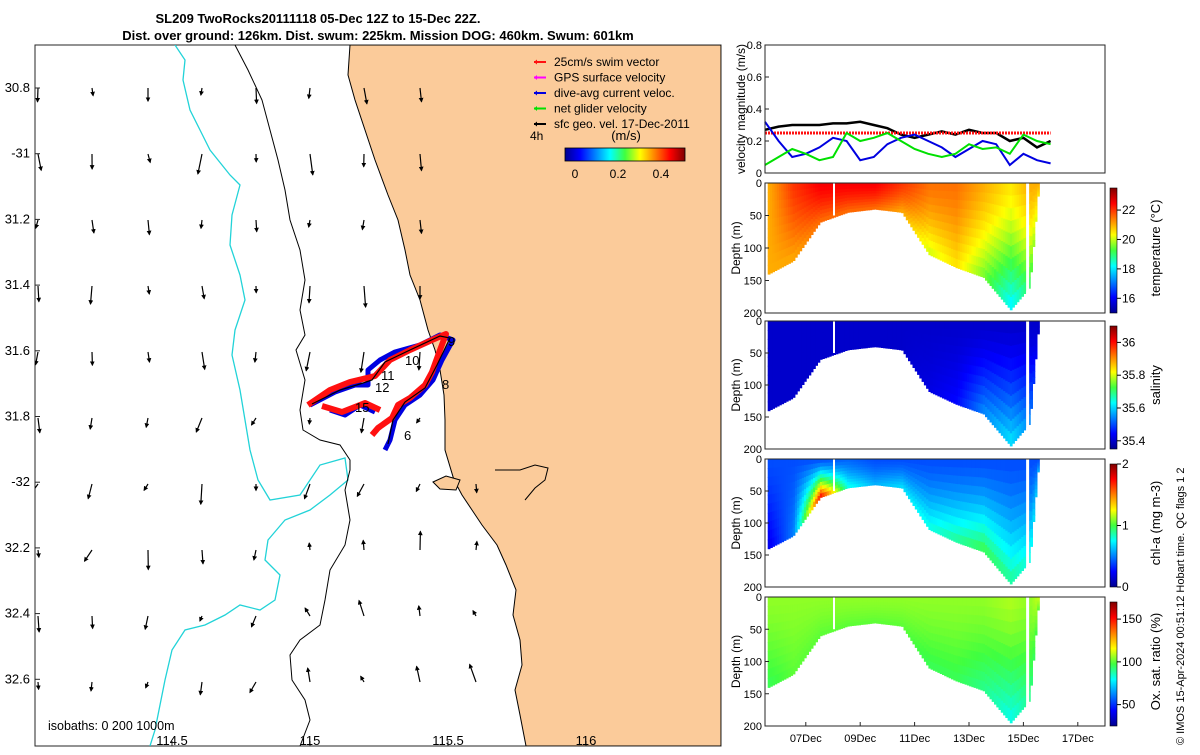 The width and height of the screenshot is (1200, 755). Describe the element at coordinates (362, 407) in the screenshot. I see `day-label-15: 15` at that location.